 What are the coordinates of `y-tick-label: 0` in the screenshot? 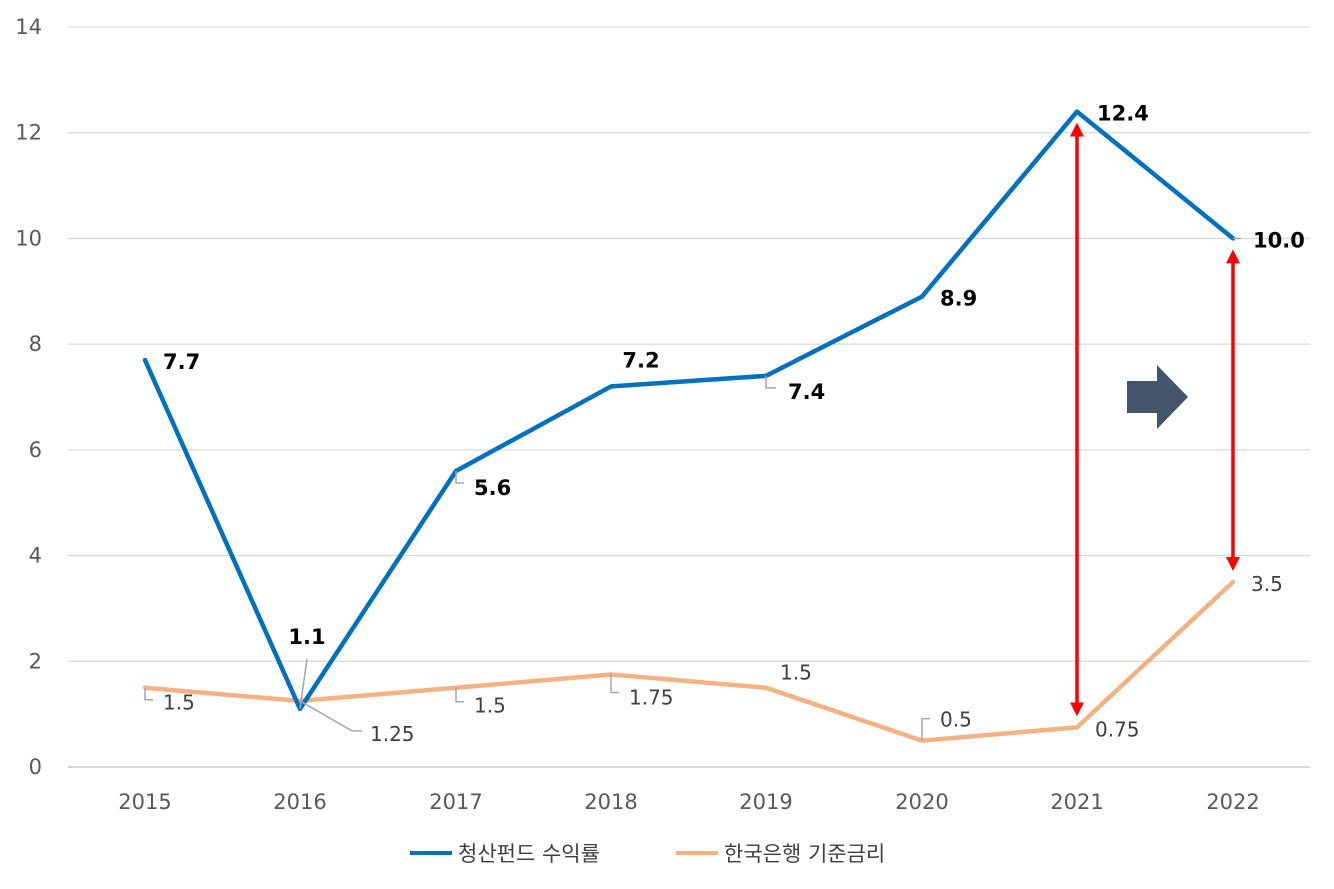 It's located at (35, 767).